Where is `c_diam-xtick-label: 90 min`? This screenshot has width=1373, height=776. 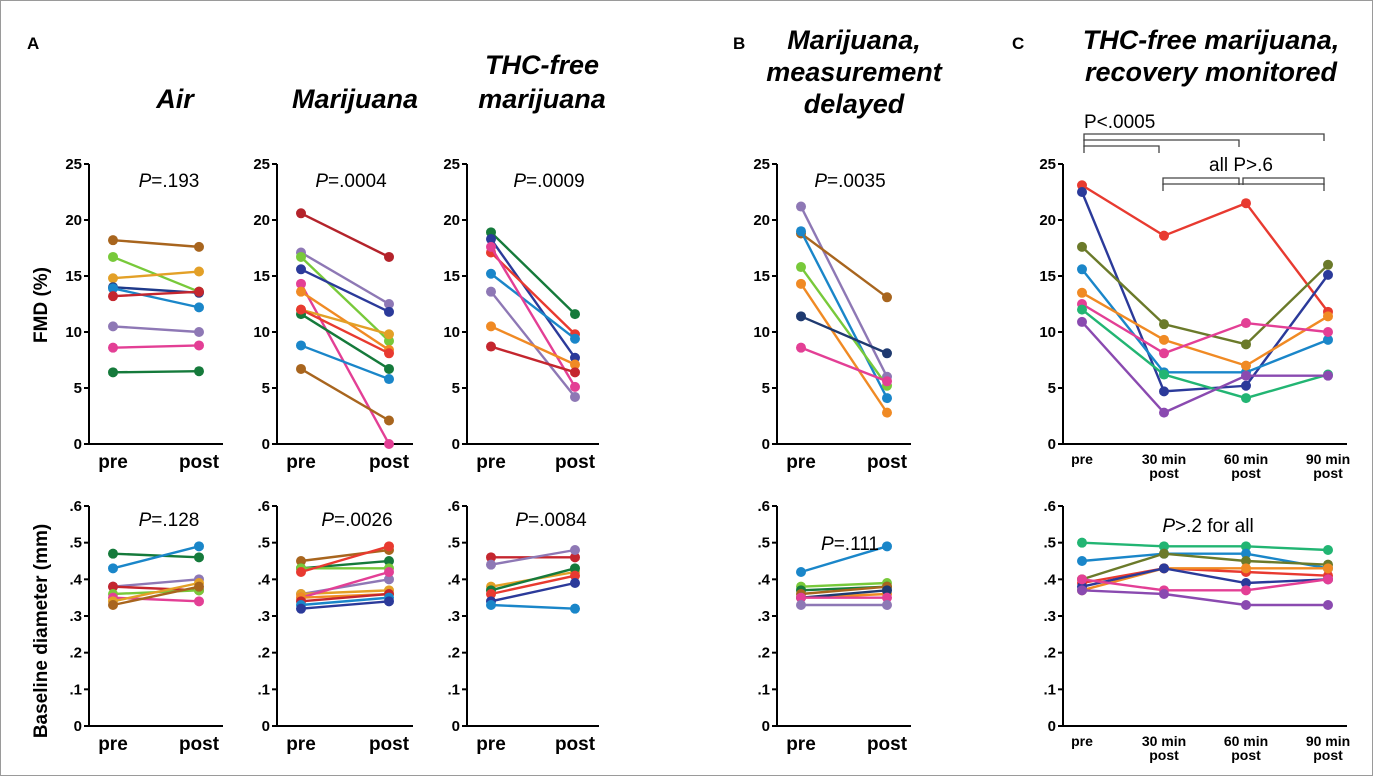 c_diam-xtick-label: 90 min is located at coordinates (1328, 741).